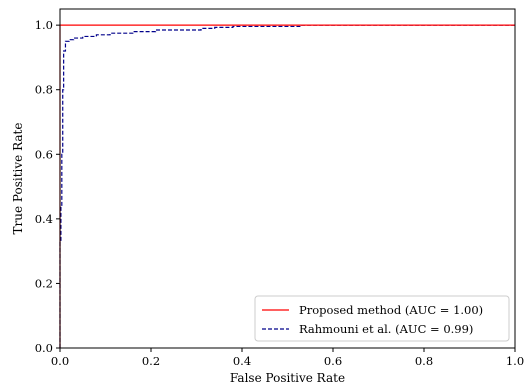 This screenshot has width=529, height=386. Describe the element at coordinates (242, 361) in the screenshot. I see `x-tick-label: 0.4` at that location.